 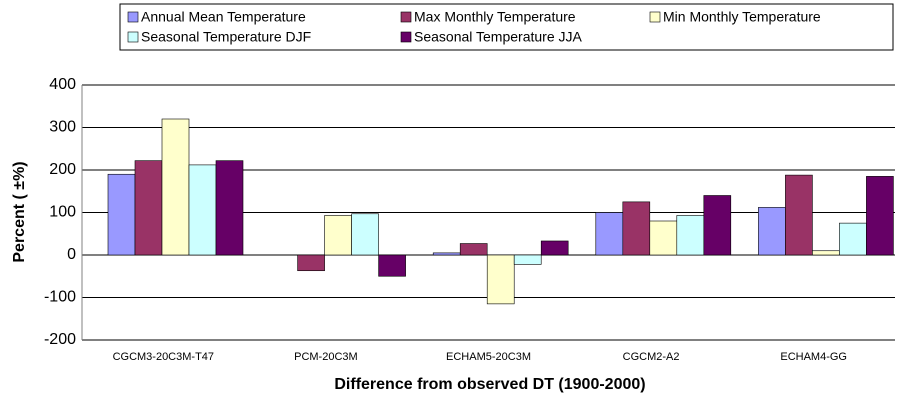 I want to click on x-tick-label: ECHAM4-GG, so click(x=813, y=357).